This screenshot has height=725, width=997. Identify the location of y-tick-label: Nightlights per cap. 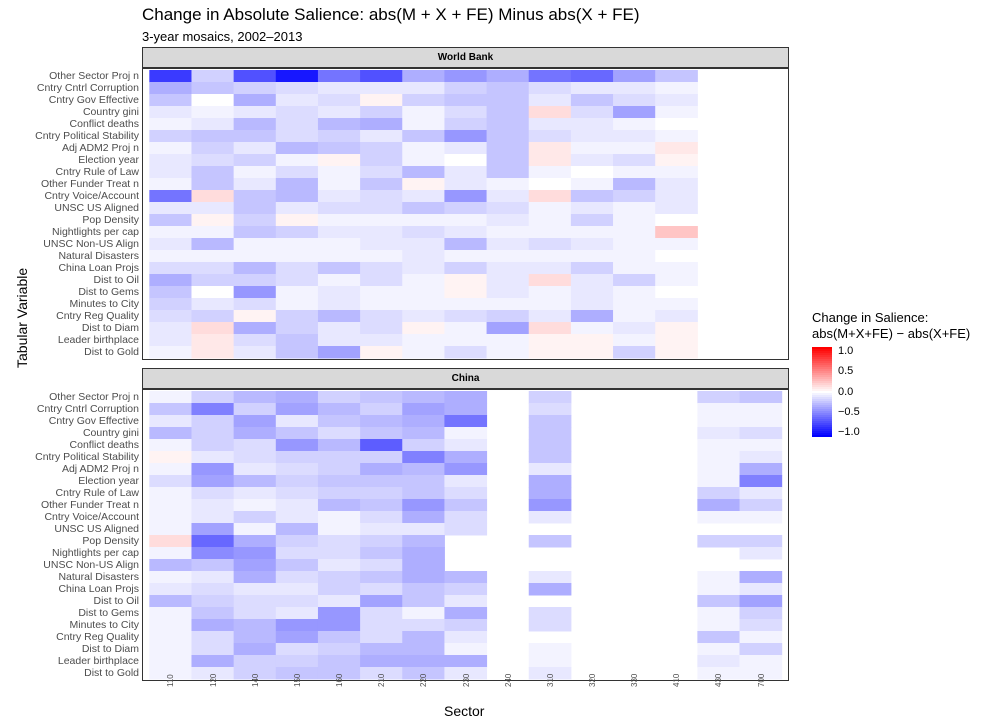
(95, 552).